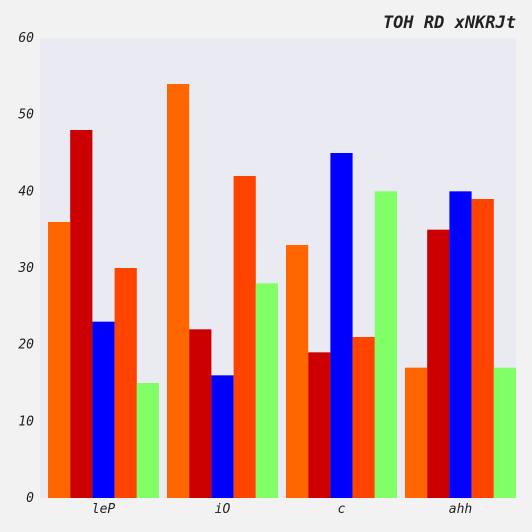 The height and width of the screenshot is (532, 532). What do you see at coordinates (460, 509) in the screenshot?
I see `x-tick-label: ahh` at bounding box center [460, 509].